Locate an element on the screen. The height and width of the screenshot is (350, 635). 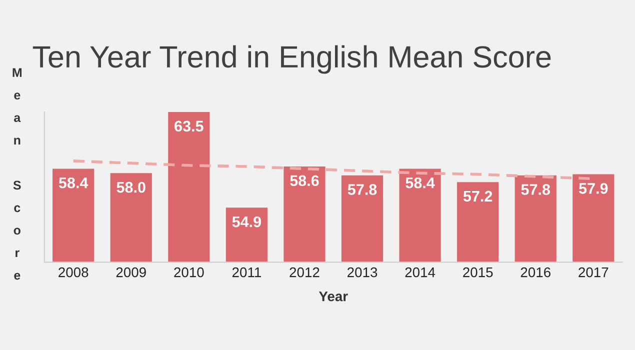
chart-title: Ten Year Trend in English Mean Score is located at coordinates (291, 59).